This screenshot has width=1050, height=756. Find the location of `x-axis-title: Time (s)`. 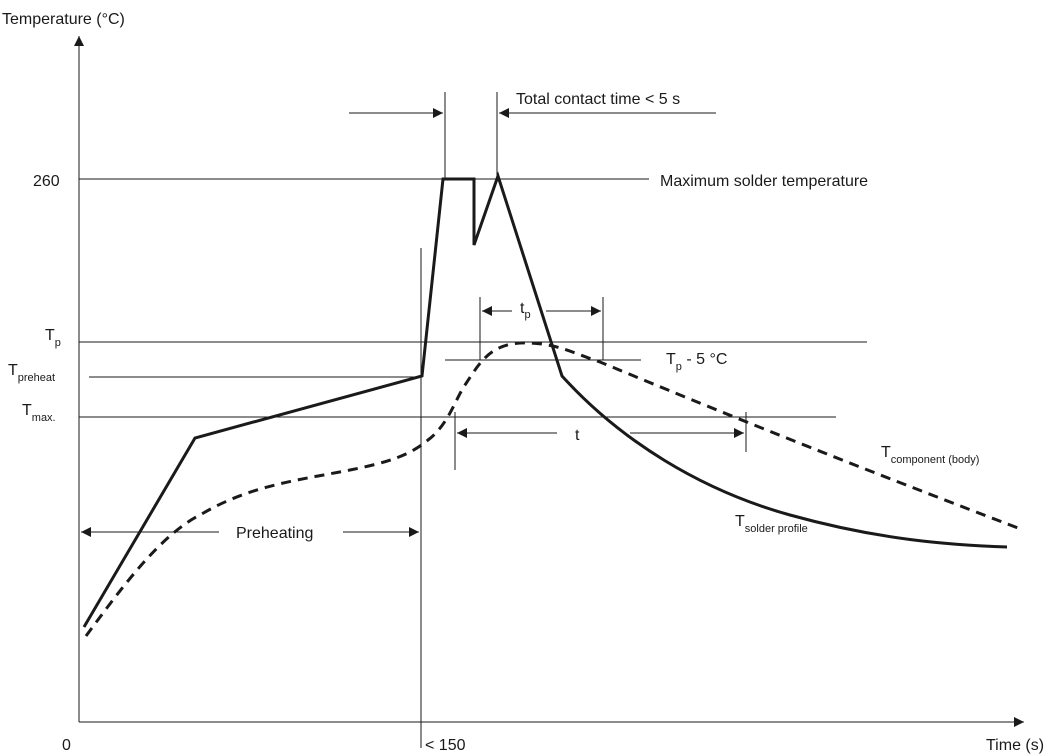

x-axis-title: Time (s) is located at coordinates (1015, 745).